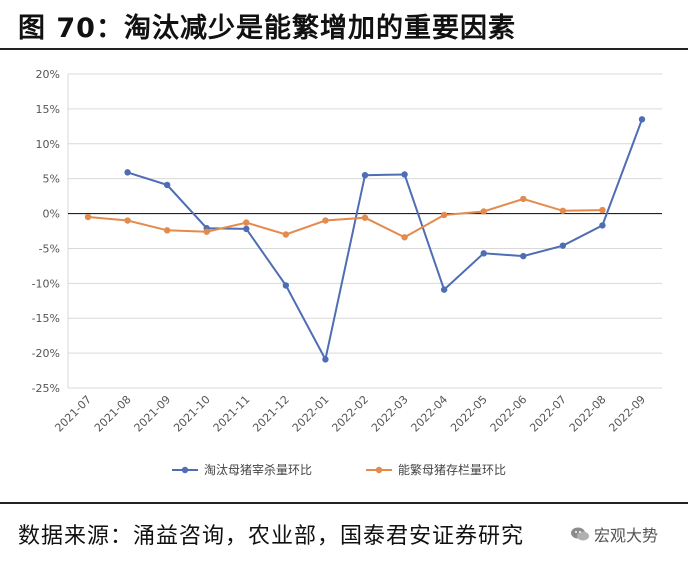 This screenshot has width=688, height=562. What do you see at coordinates (627, 414) in the screenshot?
I see `x-tick-label: 2022-09` at bounding box center [627, 414].